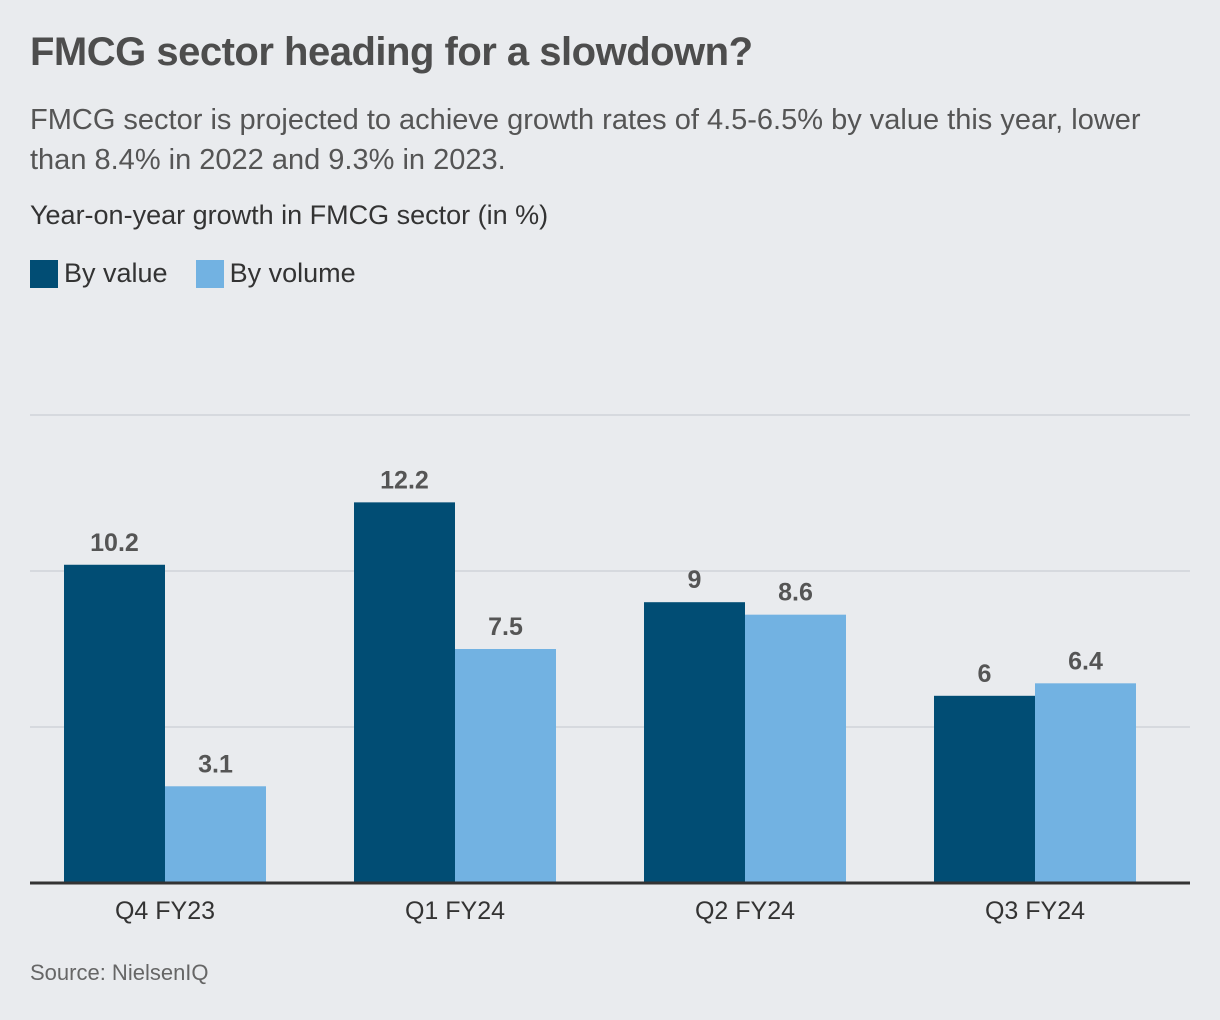  I want to click on x-tick-label: Q3 FY24, so click(1035, 911).